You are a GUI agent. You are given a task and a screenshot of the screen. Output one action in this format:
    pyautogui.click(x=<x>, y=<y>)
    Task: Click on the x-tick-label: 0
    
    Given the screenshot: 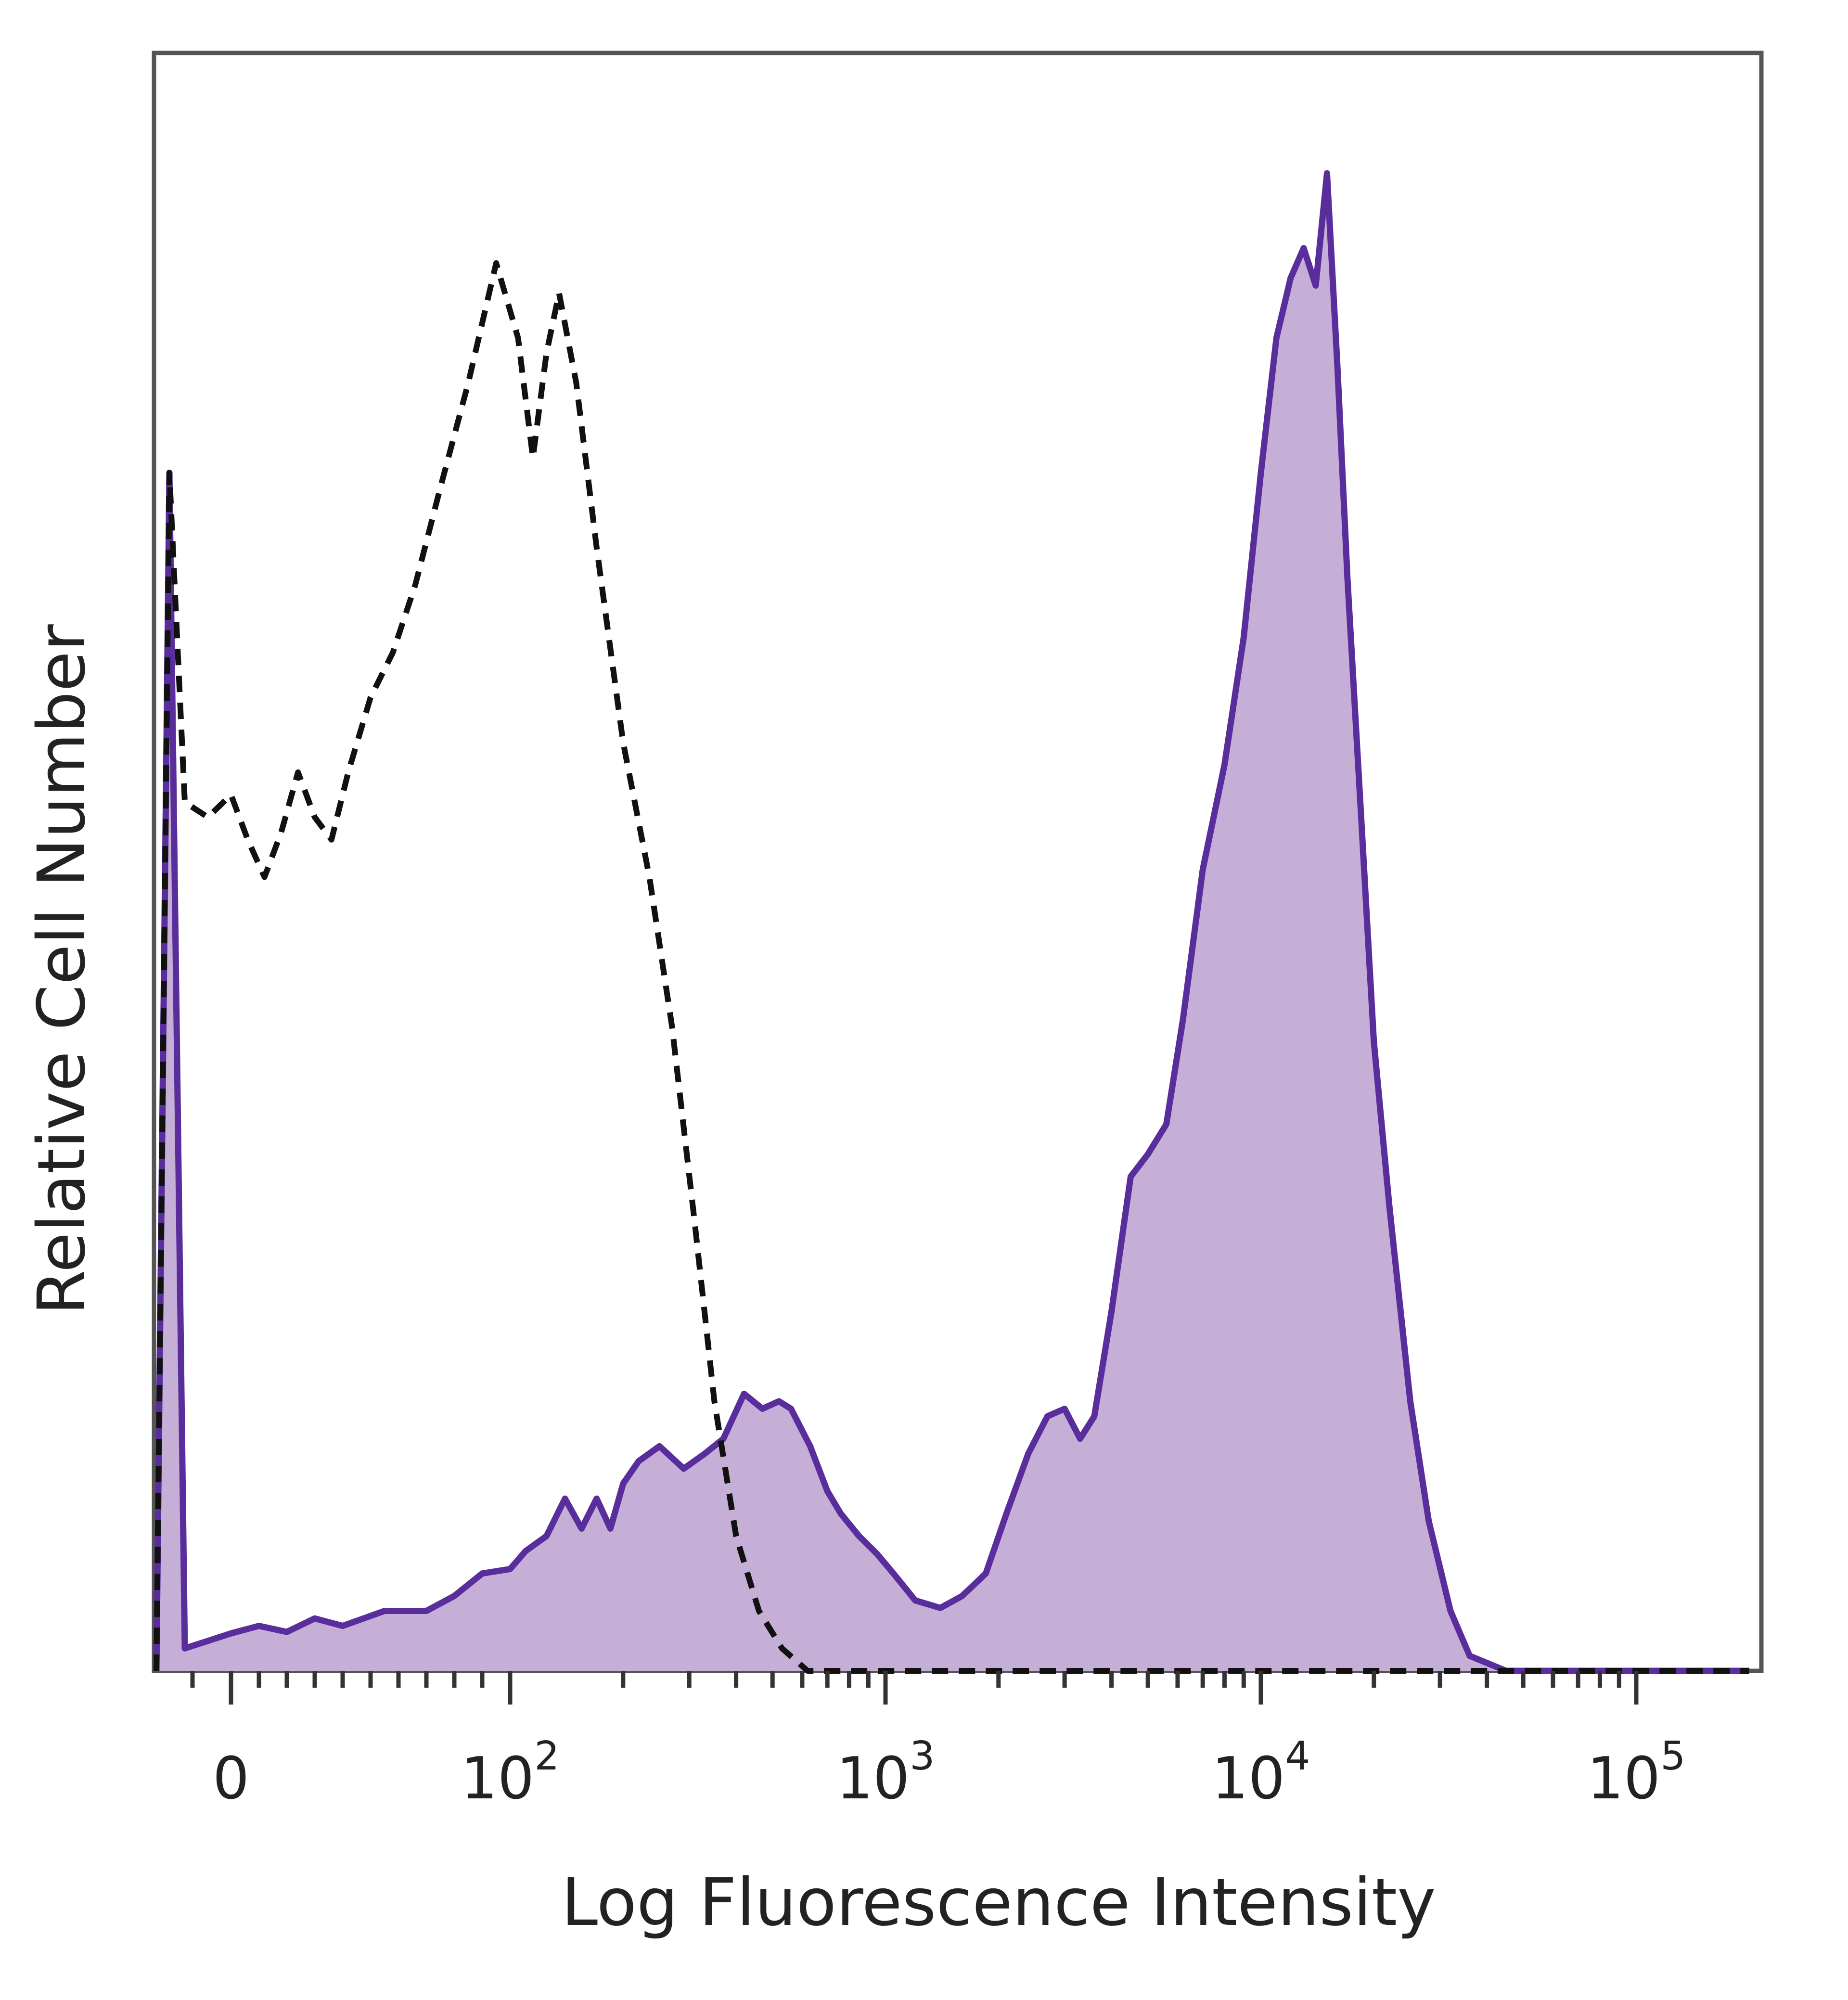 What is the action you would take?
    pyautogui.click(x=231, y=1778)
    